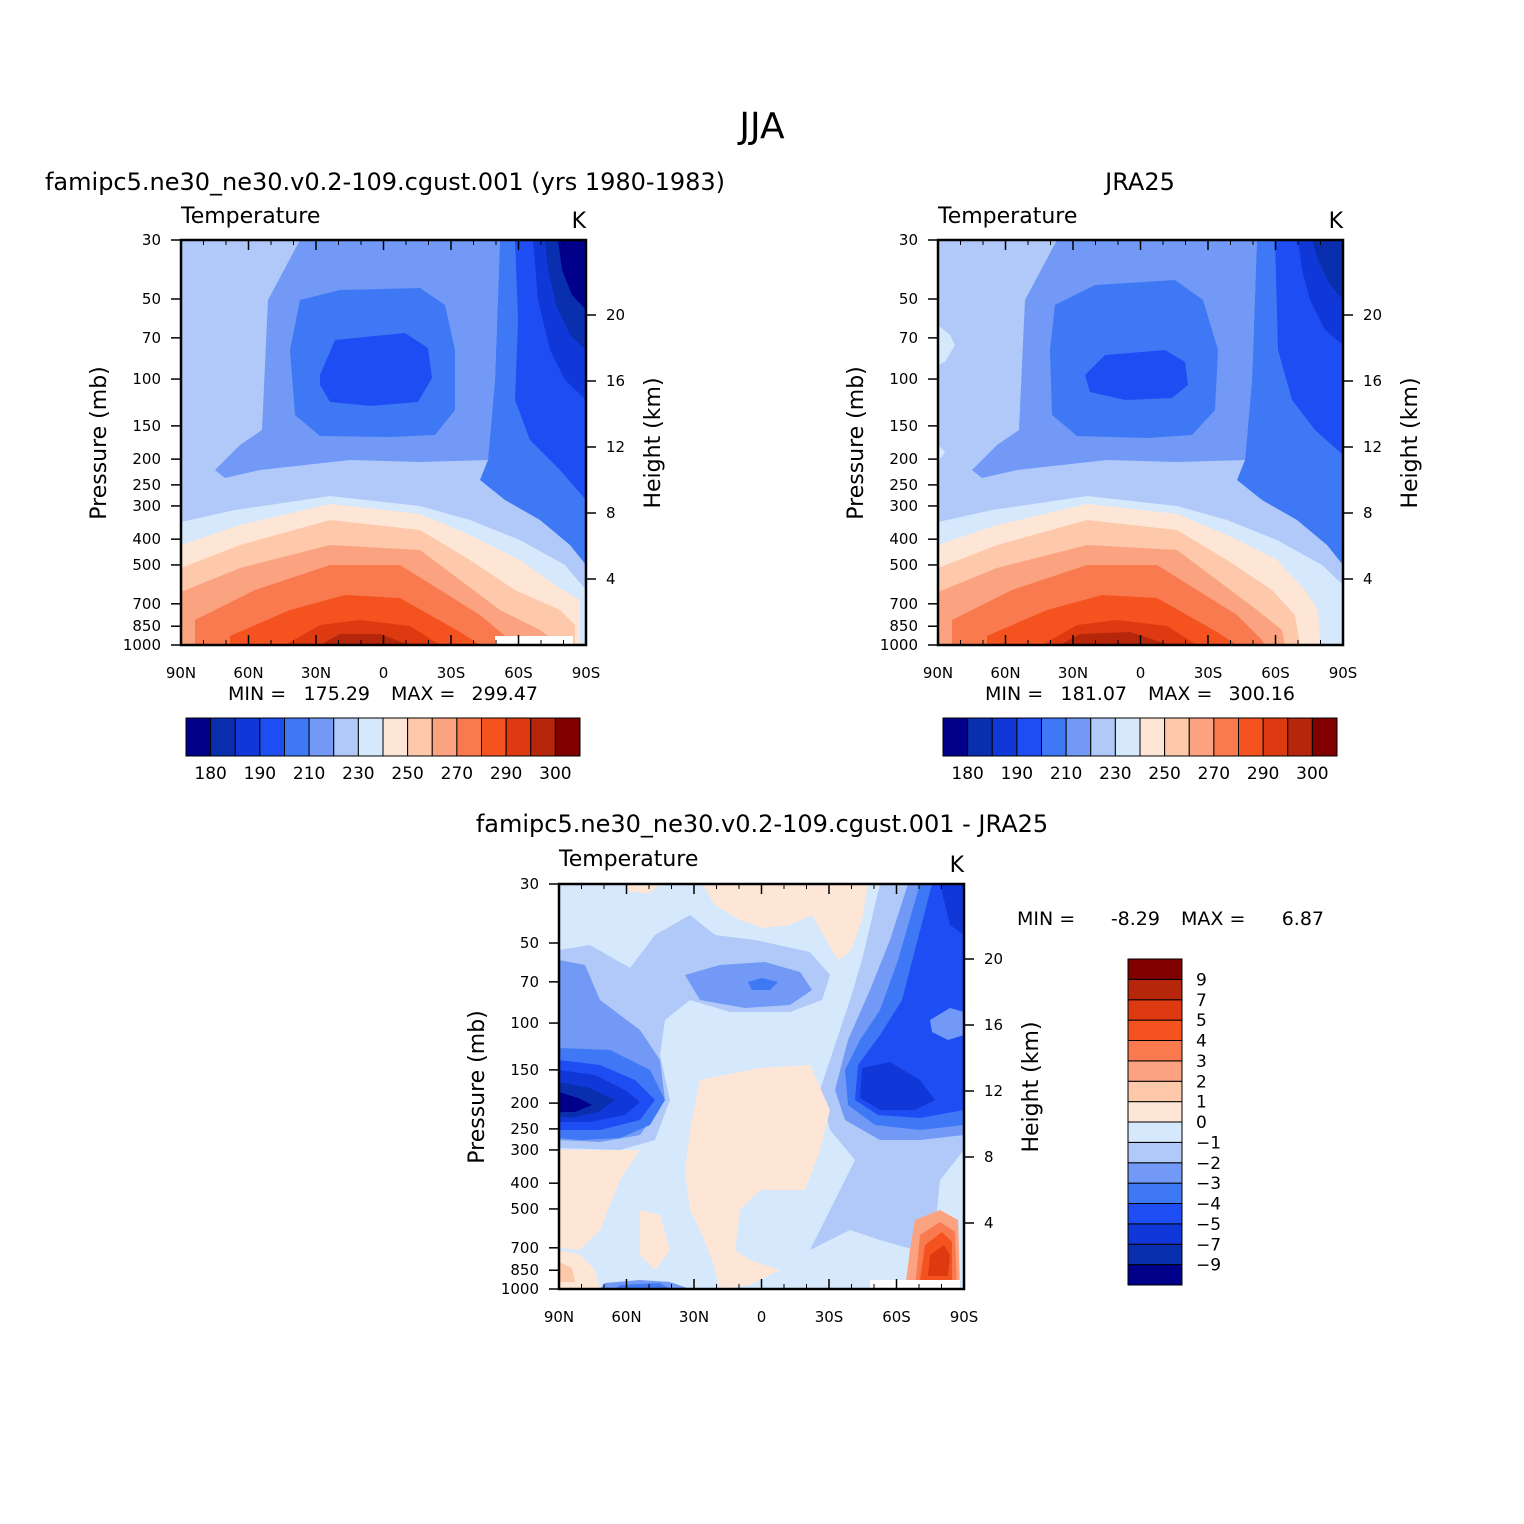  I want to click on colorbar-label: 230, so click(1115, 774).